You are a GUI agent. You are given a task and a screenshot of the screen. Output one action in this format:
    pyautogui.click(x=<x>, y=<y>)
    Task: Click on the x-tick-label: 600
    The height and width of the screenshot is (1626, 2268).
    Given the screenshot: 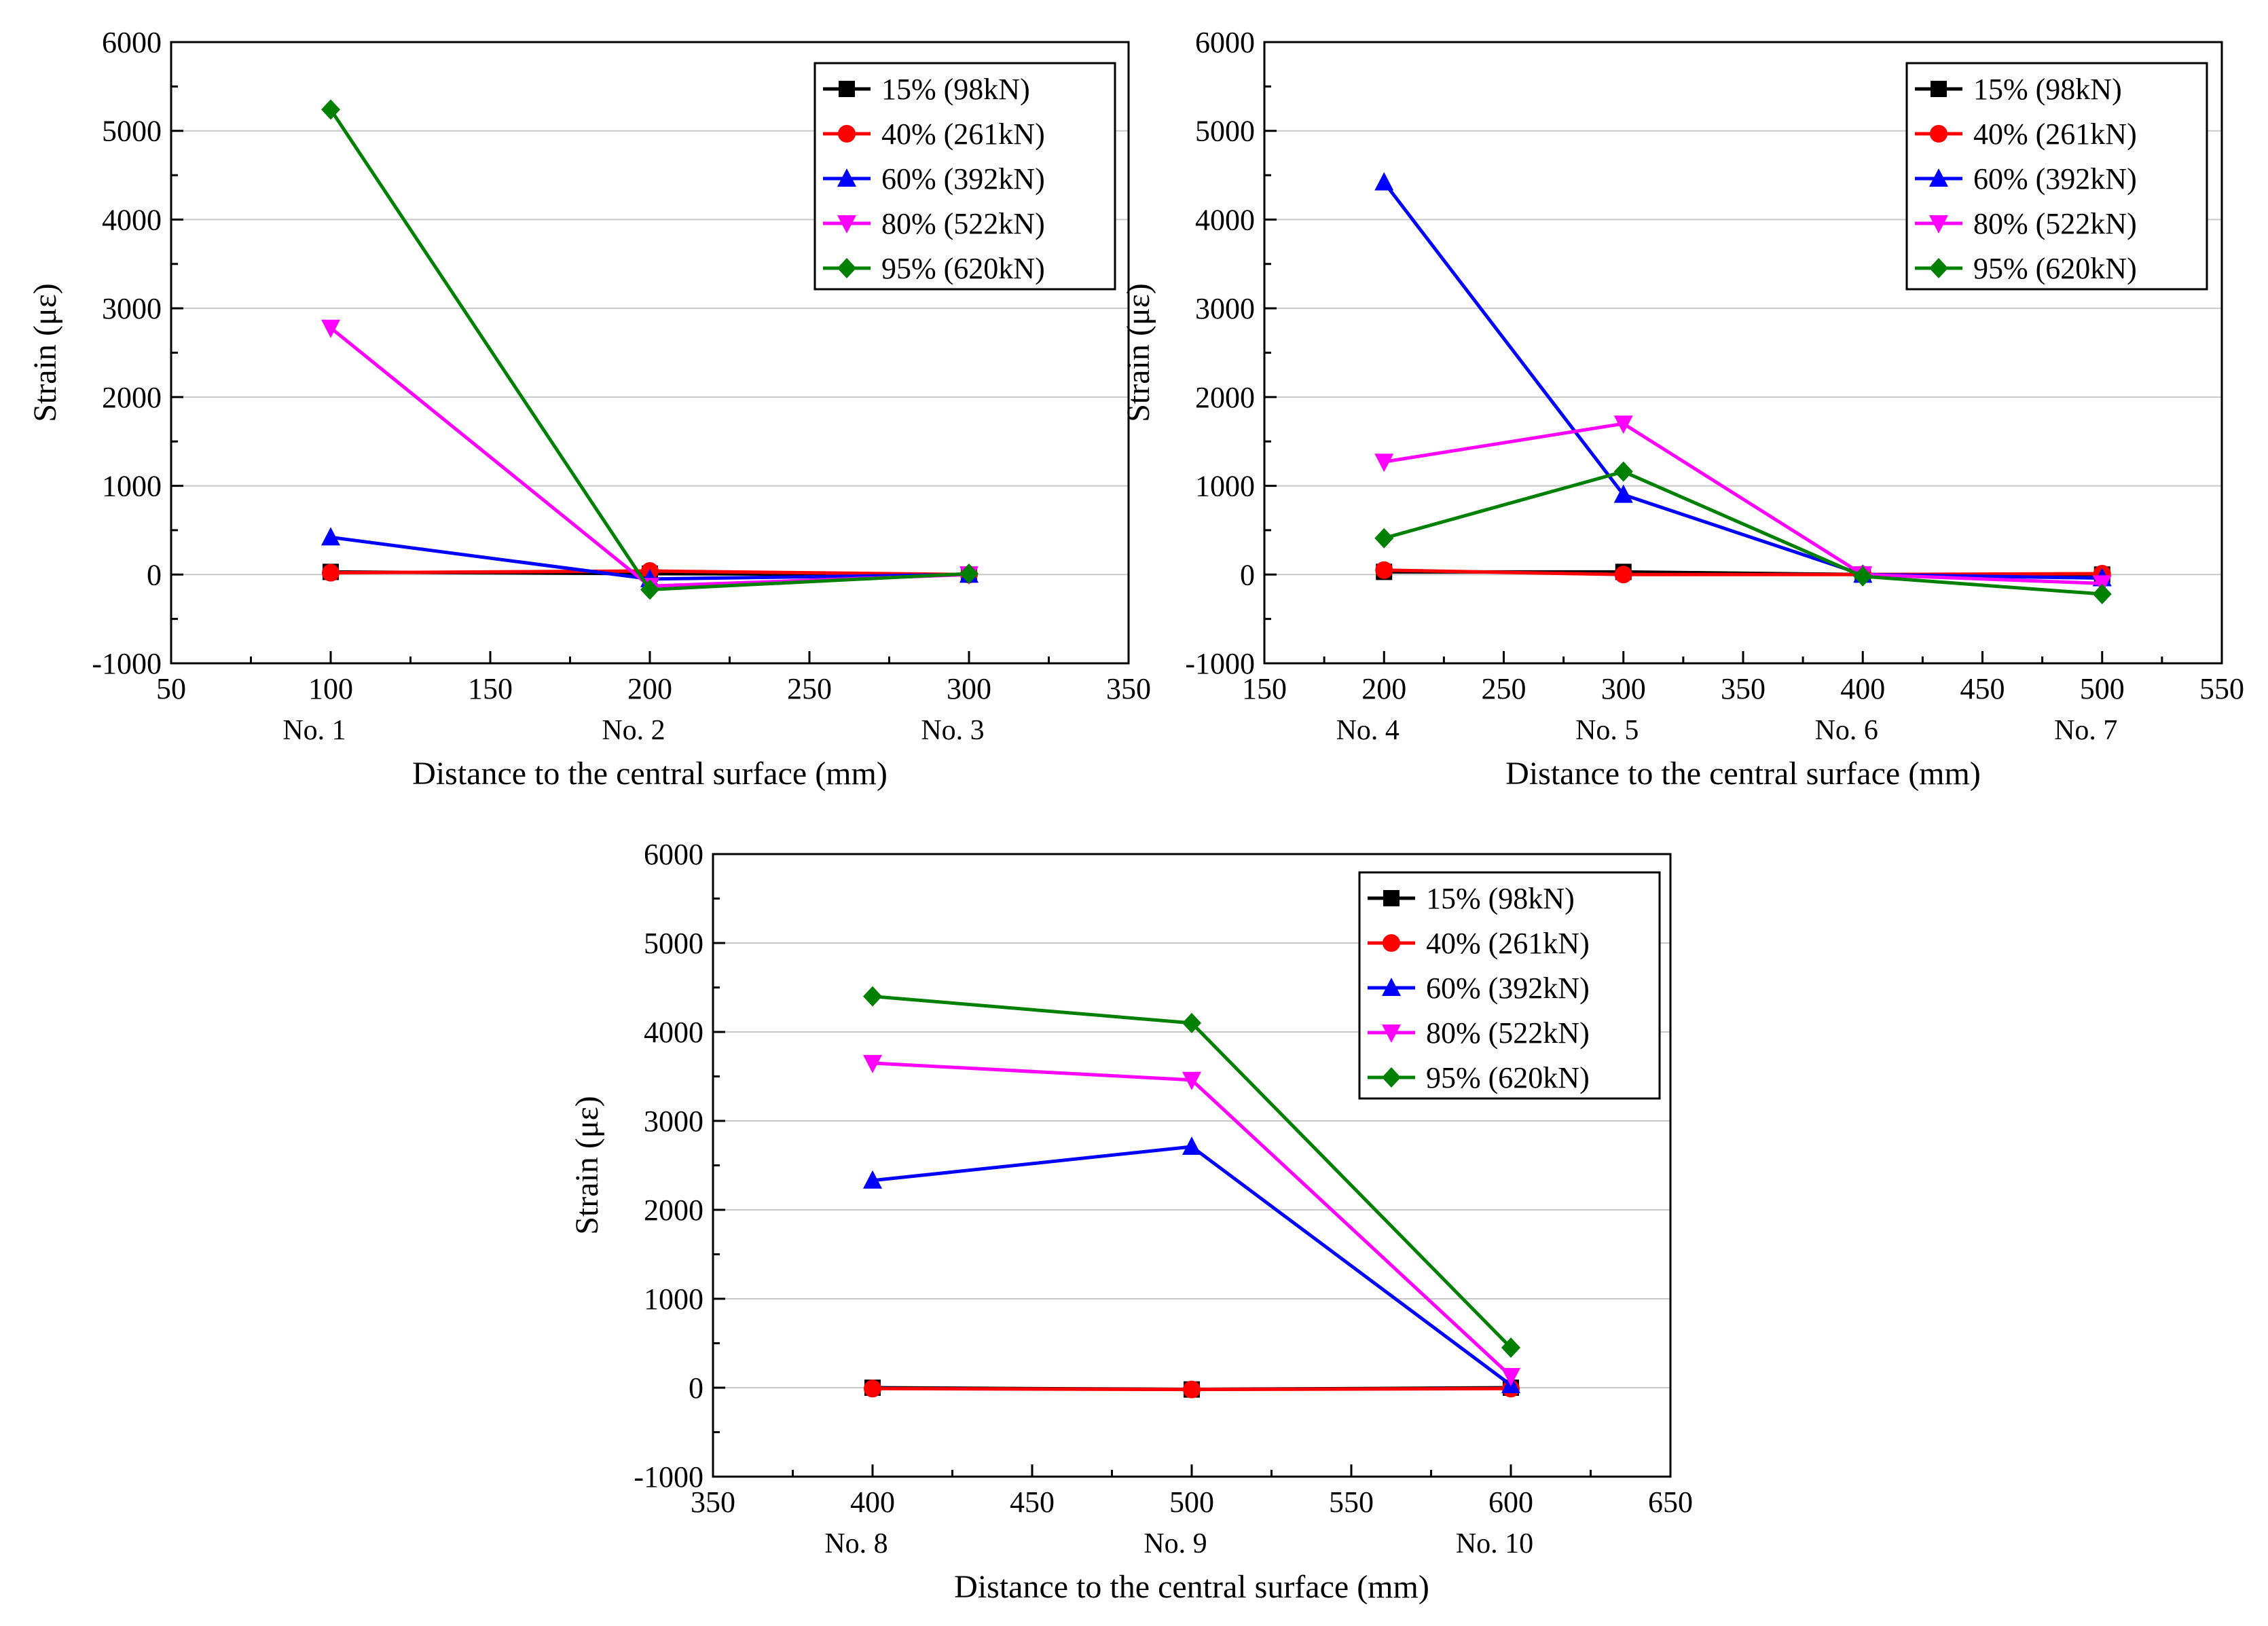 What is the action you would take?
    pyautogui.click(x=1510, y=1502)
    